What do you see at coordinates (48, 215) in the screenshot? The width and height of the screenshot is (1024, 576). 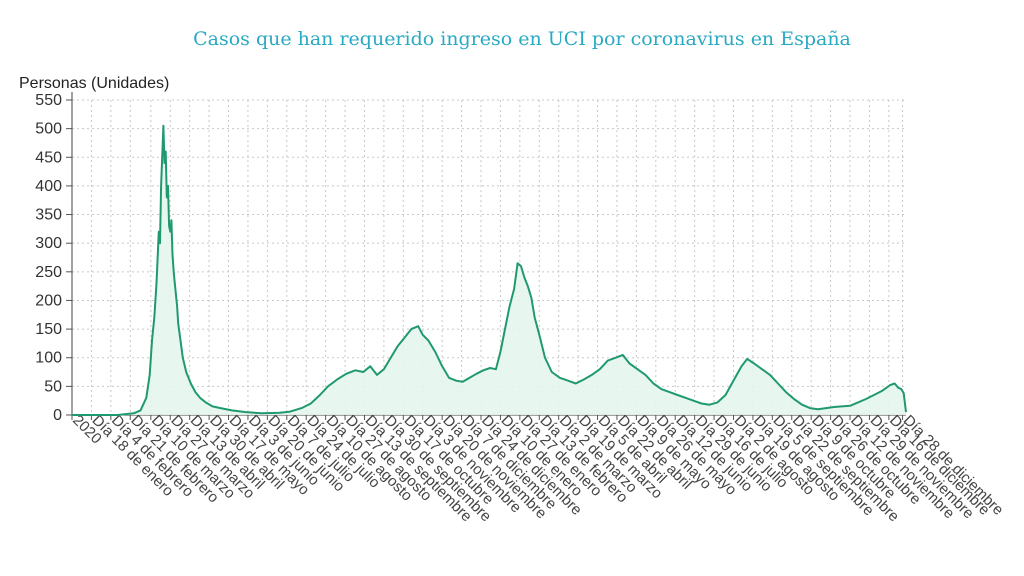 I see `y-tick-label: 350` at bounding box center [48, 215].